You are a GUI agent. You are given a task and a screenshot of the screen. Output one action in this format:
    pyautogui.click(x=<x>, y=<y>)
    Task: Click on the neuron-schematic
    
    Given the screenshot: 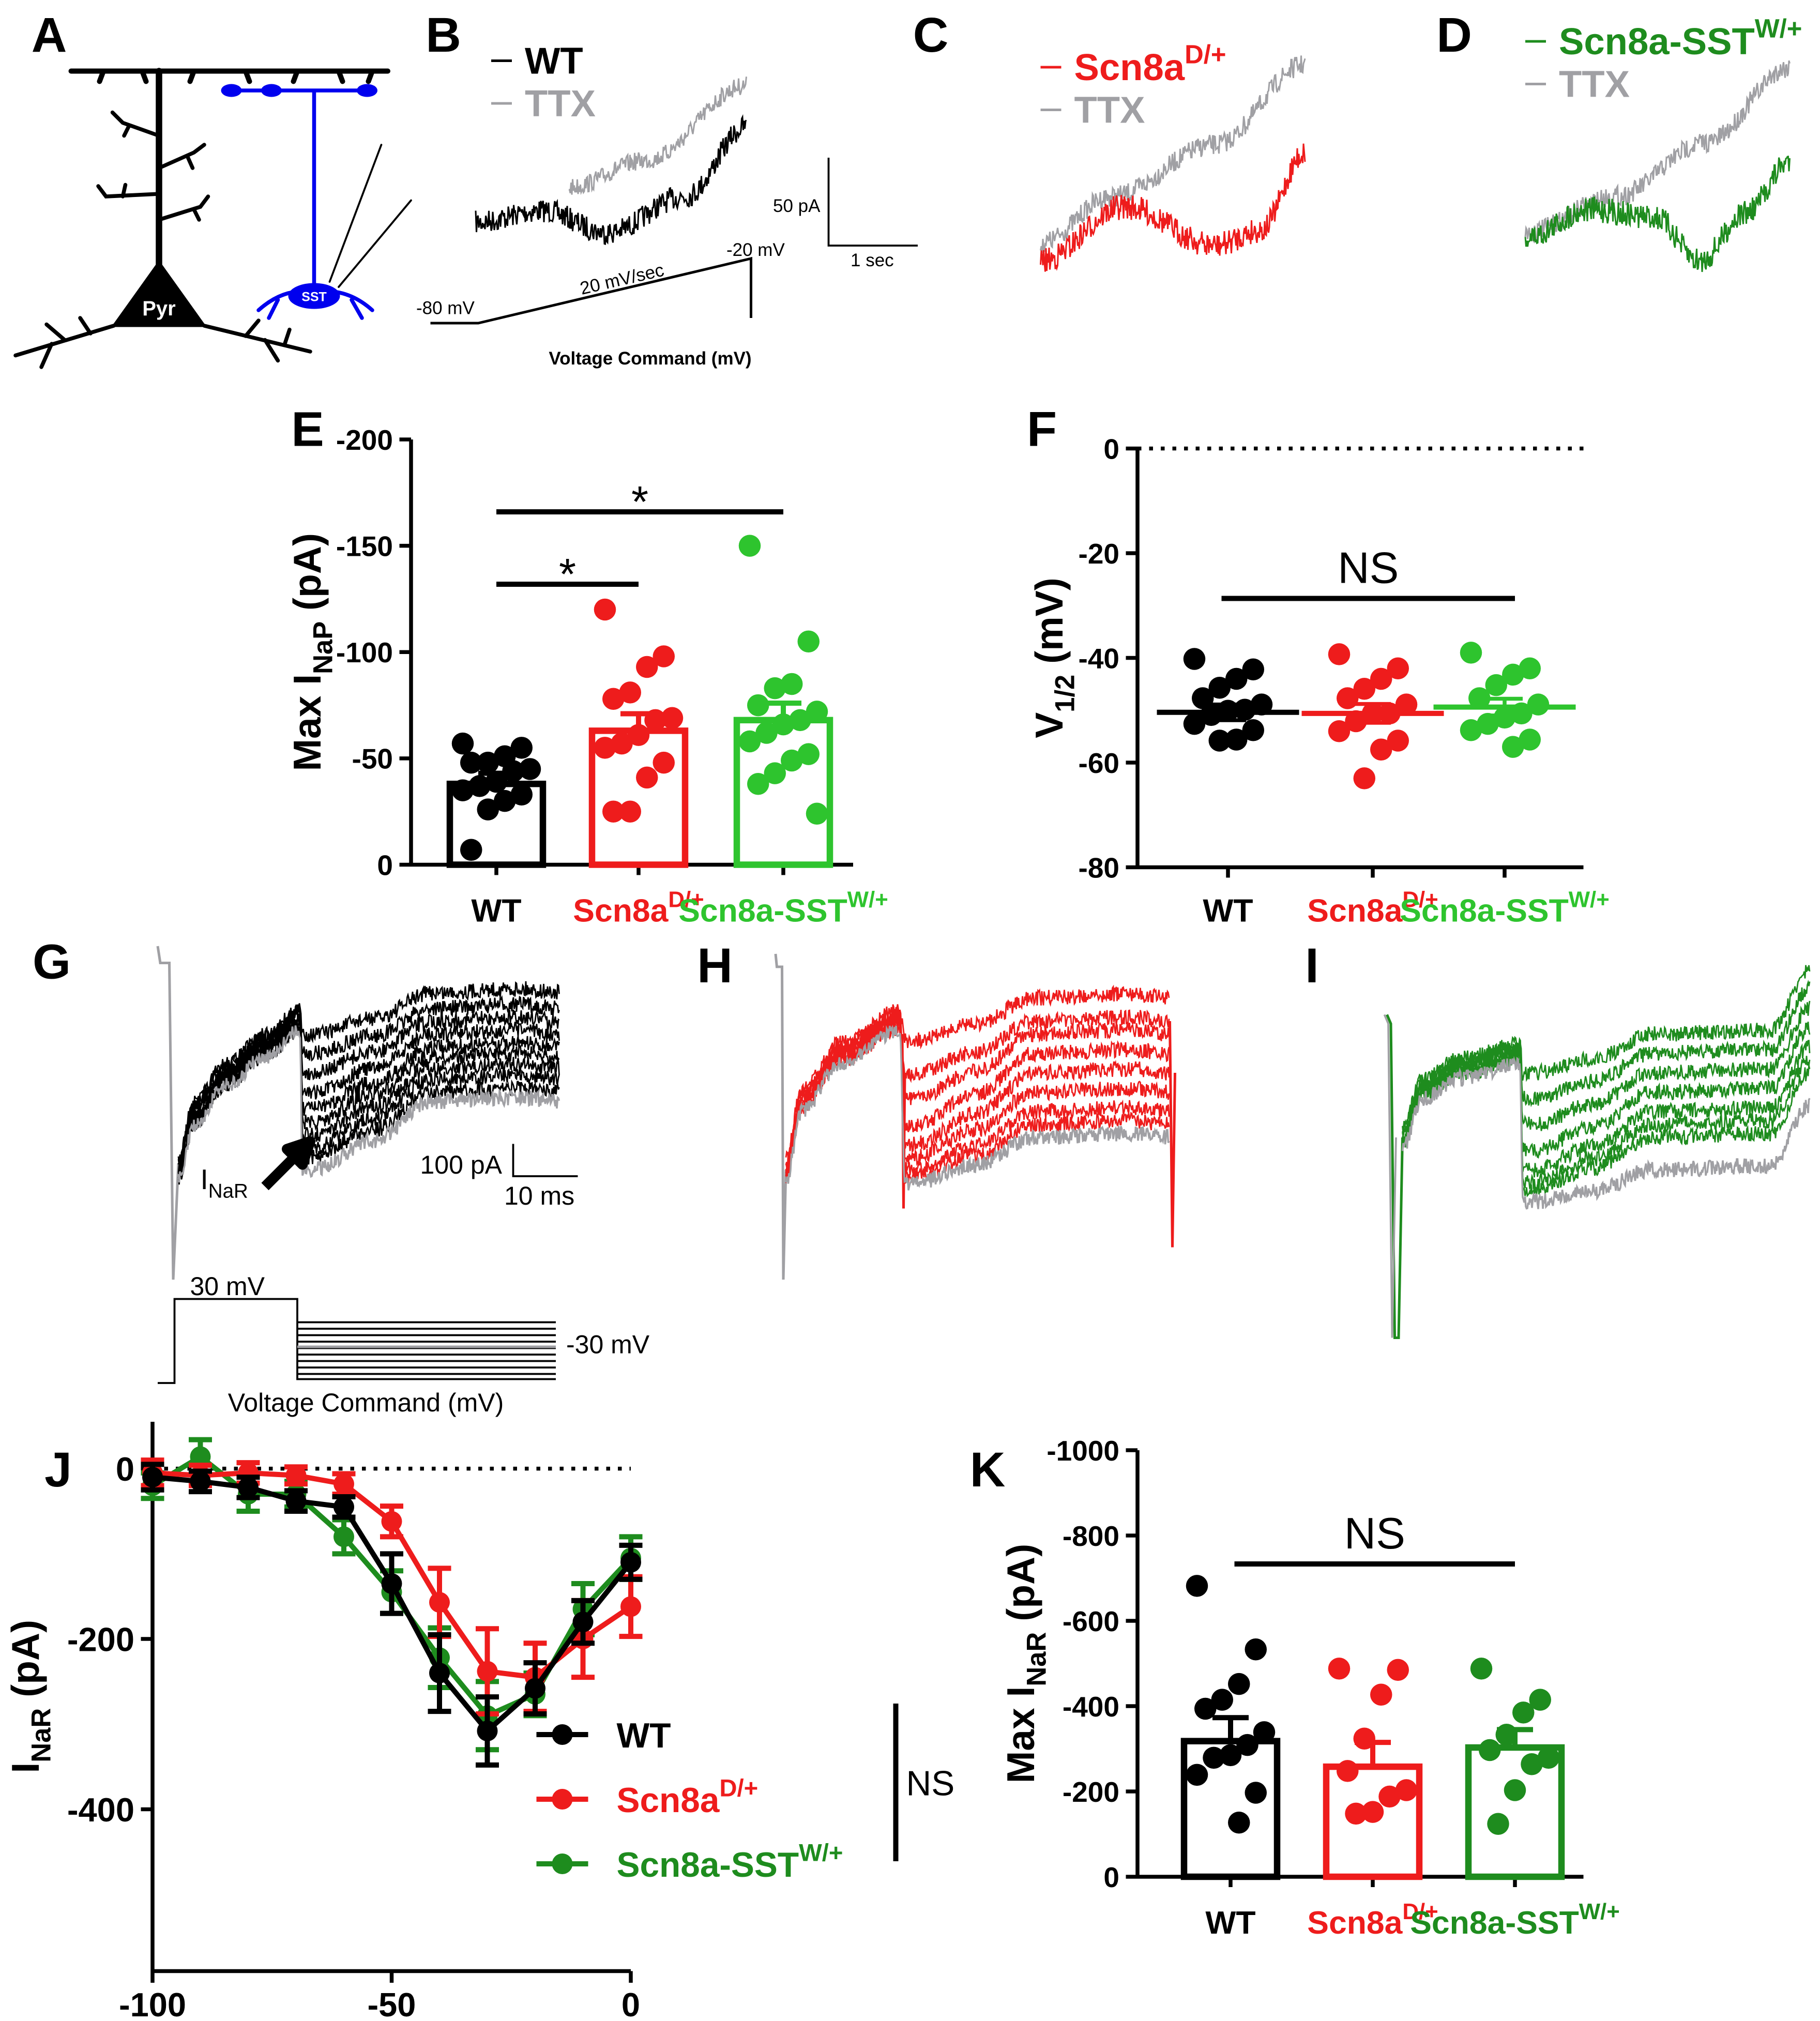 What is the action you would take?
    pyautogui.click(x=212, y=218)
    